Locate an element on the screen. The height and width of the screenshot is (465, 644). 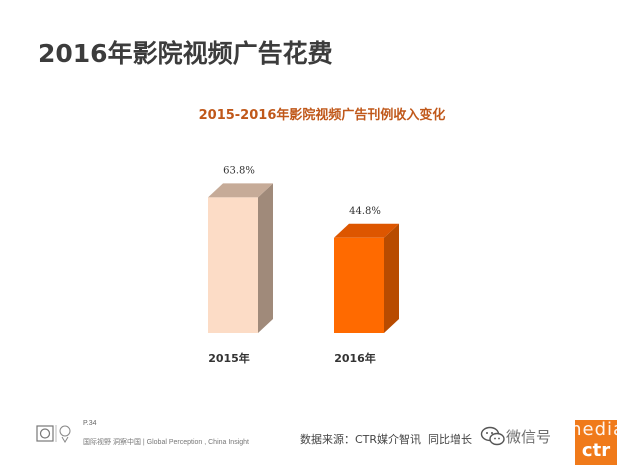
watermark-brand: mediam is located at coordinates (604, 429).